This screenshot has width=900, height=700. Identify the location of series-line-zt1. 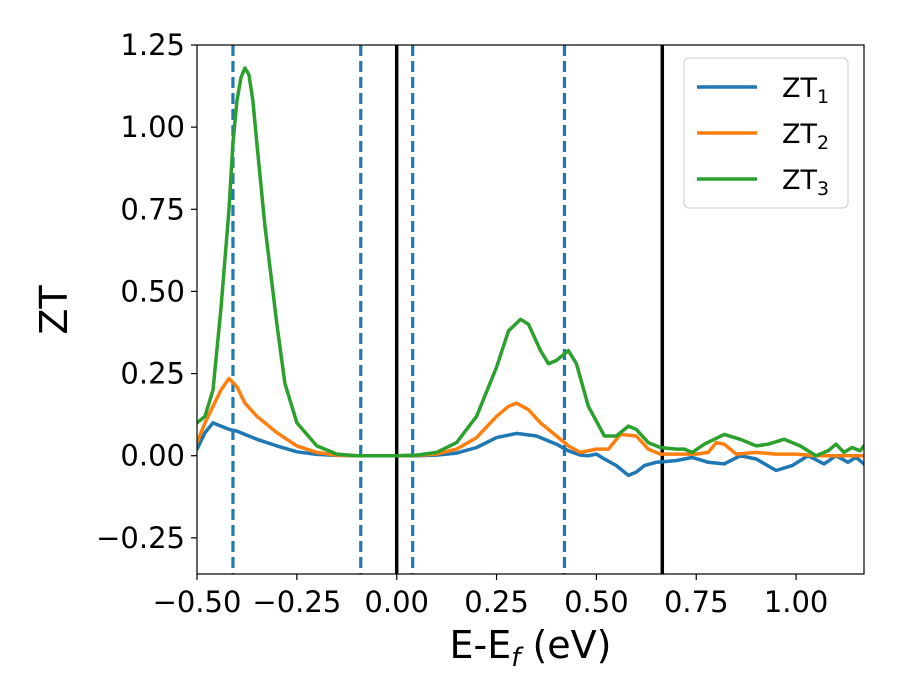
(530, 449).